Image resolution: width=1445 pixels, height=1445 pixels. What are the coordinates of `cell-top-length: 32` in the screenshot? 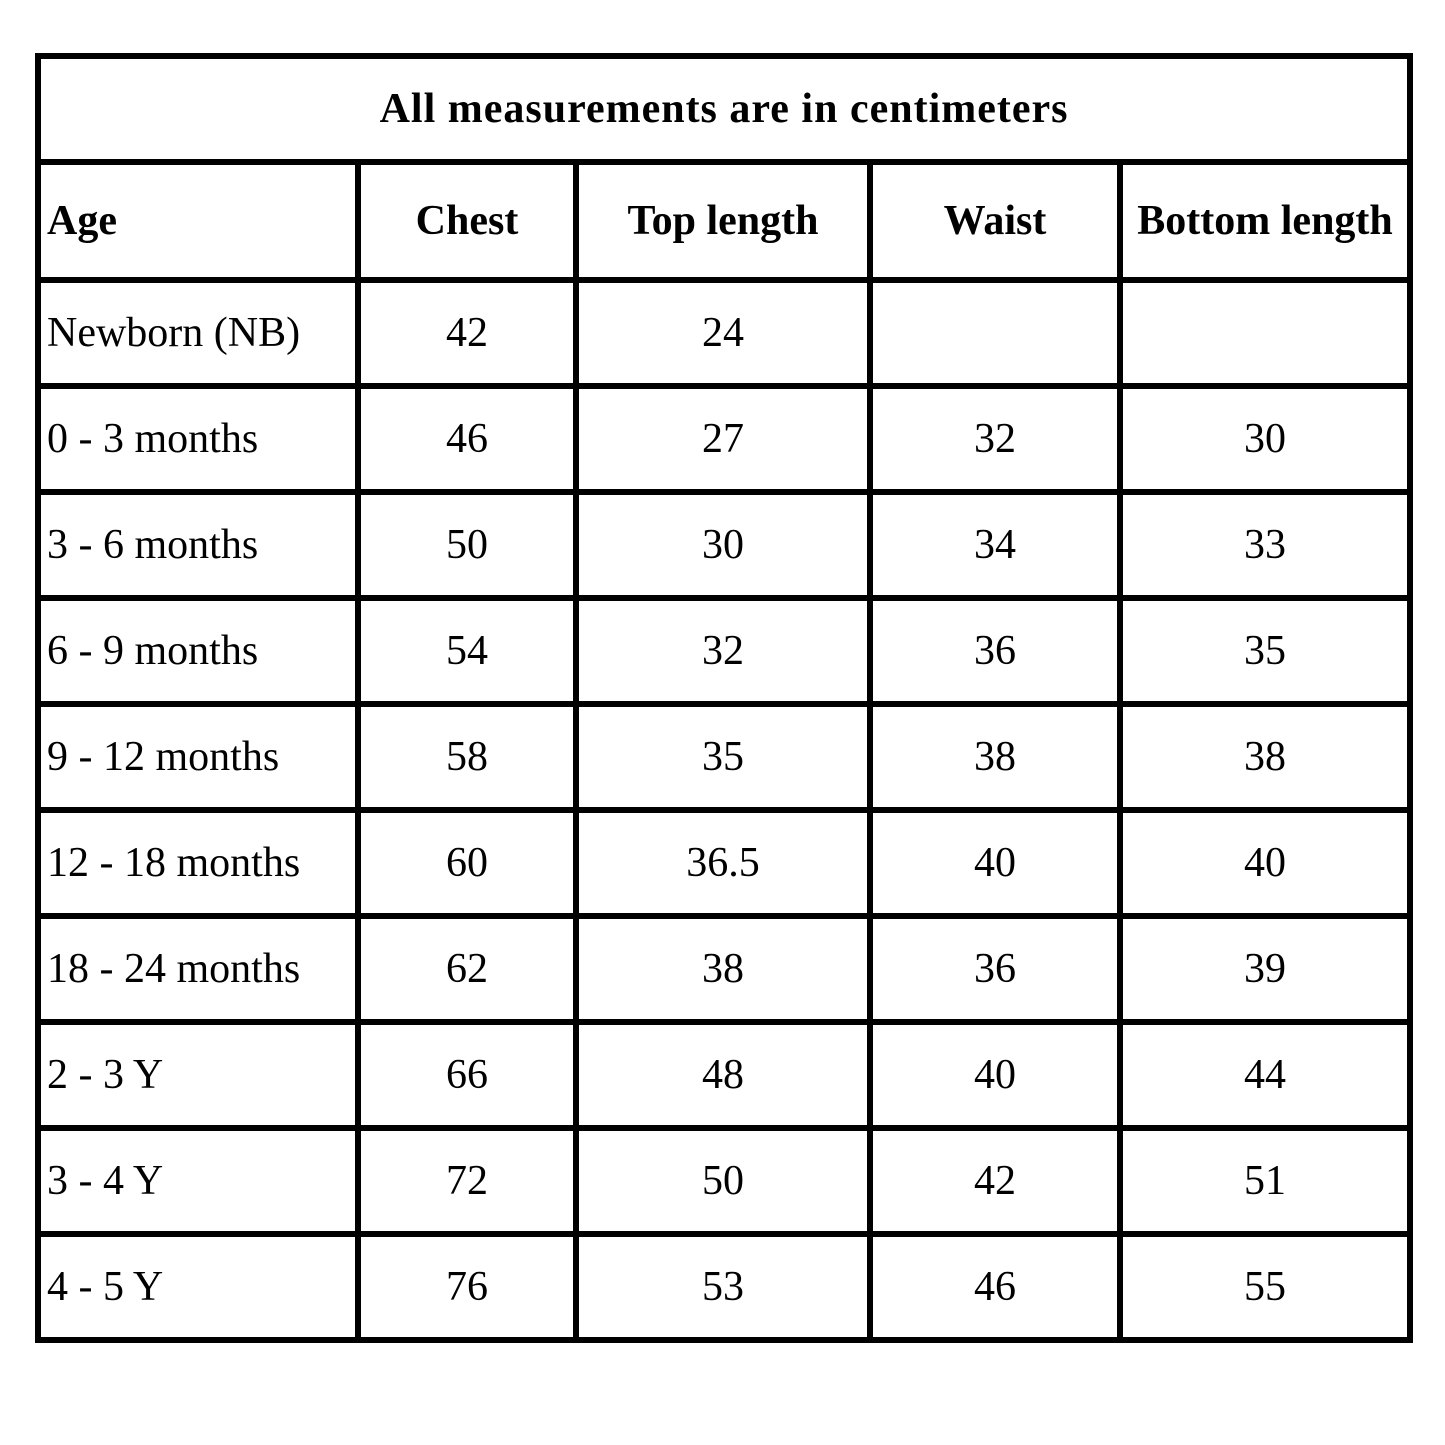 It's located at (723, 651).